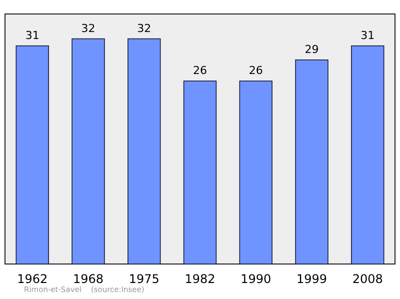 This screenshot has width=400, height=299. What do you see at coordinates (32, 279) in the screenshot?
I see `x-tick-label: 1962` at bounding box center [32, 279].